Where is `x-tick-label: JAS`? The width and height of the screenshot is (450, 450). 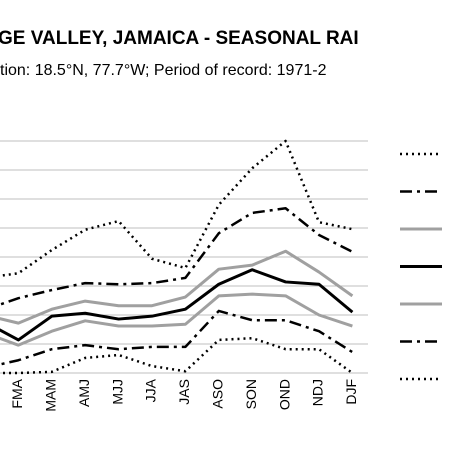 x-tick-label: JAS is located at coordinates (184, 392).